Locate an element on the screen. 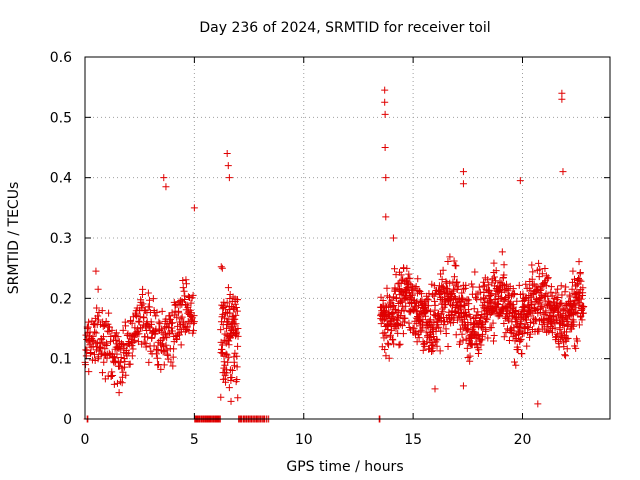 The height and width of the screenshot is (480, 640). x-tick-label: 5 is located at coordinates (194, 440).